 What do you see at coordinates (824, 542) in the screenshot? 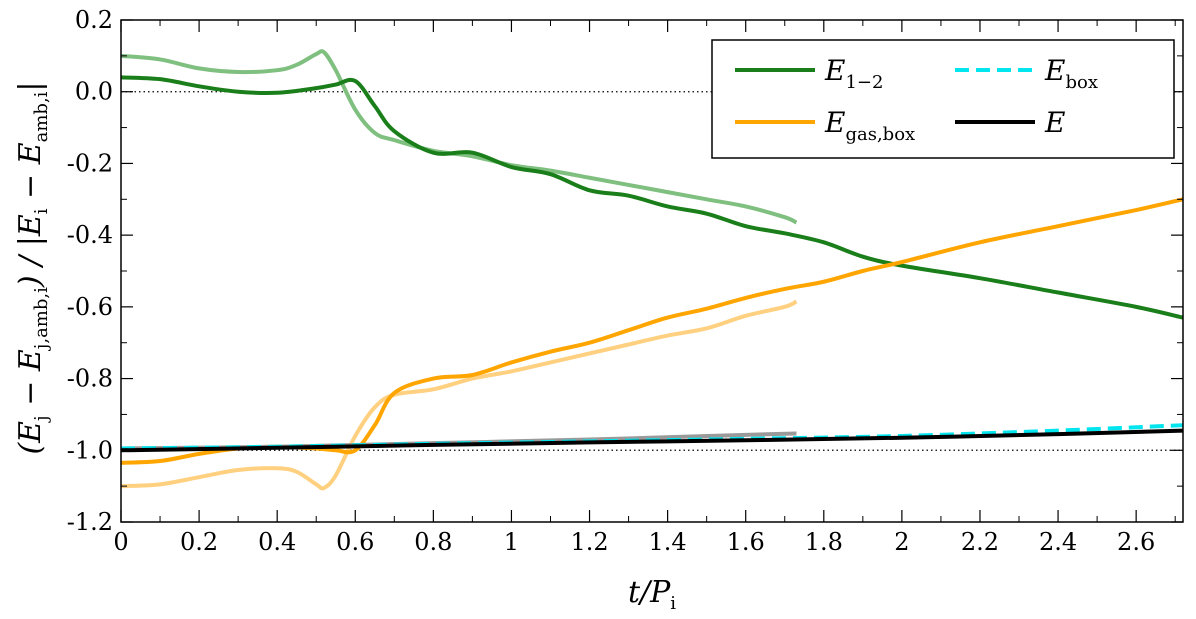
I see `x-tick-label: 1.8` at bounding box center [824, 542].